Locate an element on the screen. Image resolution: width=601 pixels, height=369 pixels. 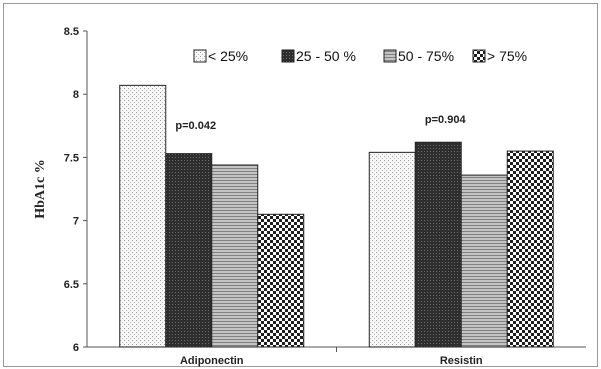
y-tick-label: 6 is located at coordinates (76, 348).